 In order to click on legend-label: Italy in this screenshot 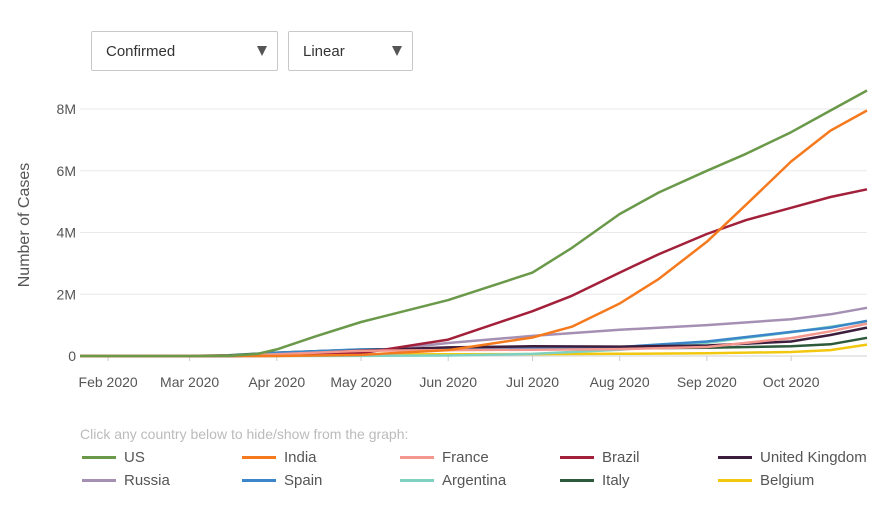, I will do `click(616, 480)`.